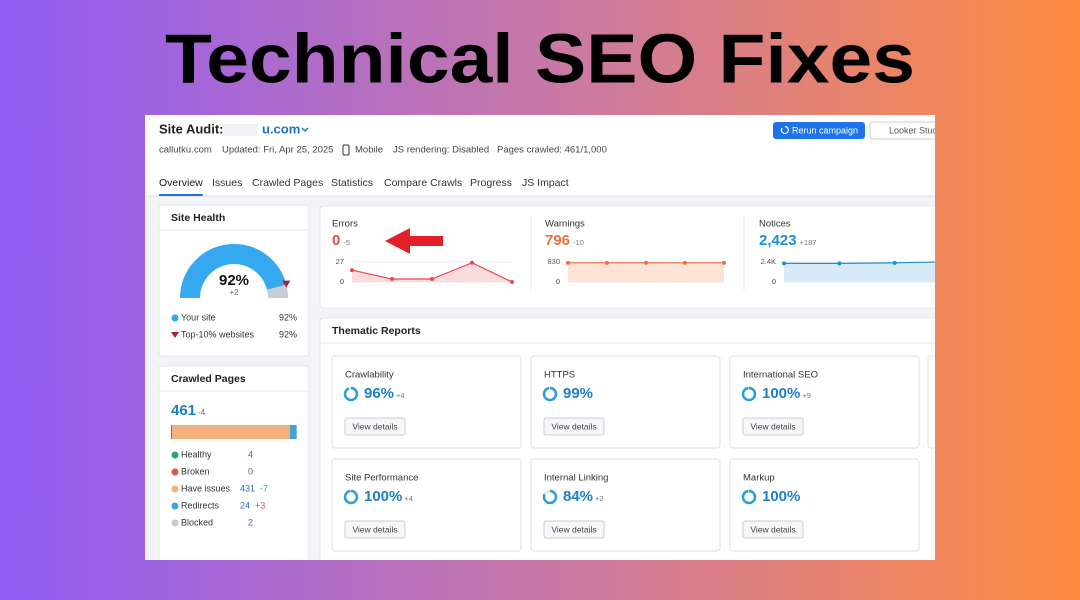  What do you see at coordinates (369, 150) in the screenshot?
I see `device: Mobile` at bounding box center [369, 150].